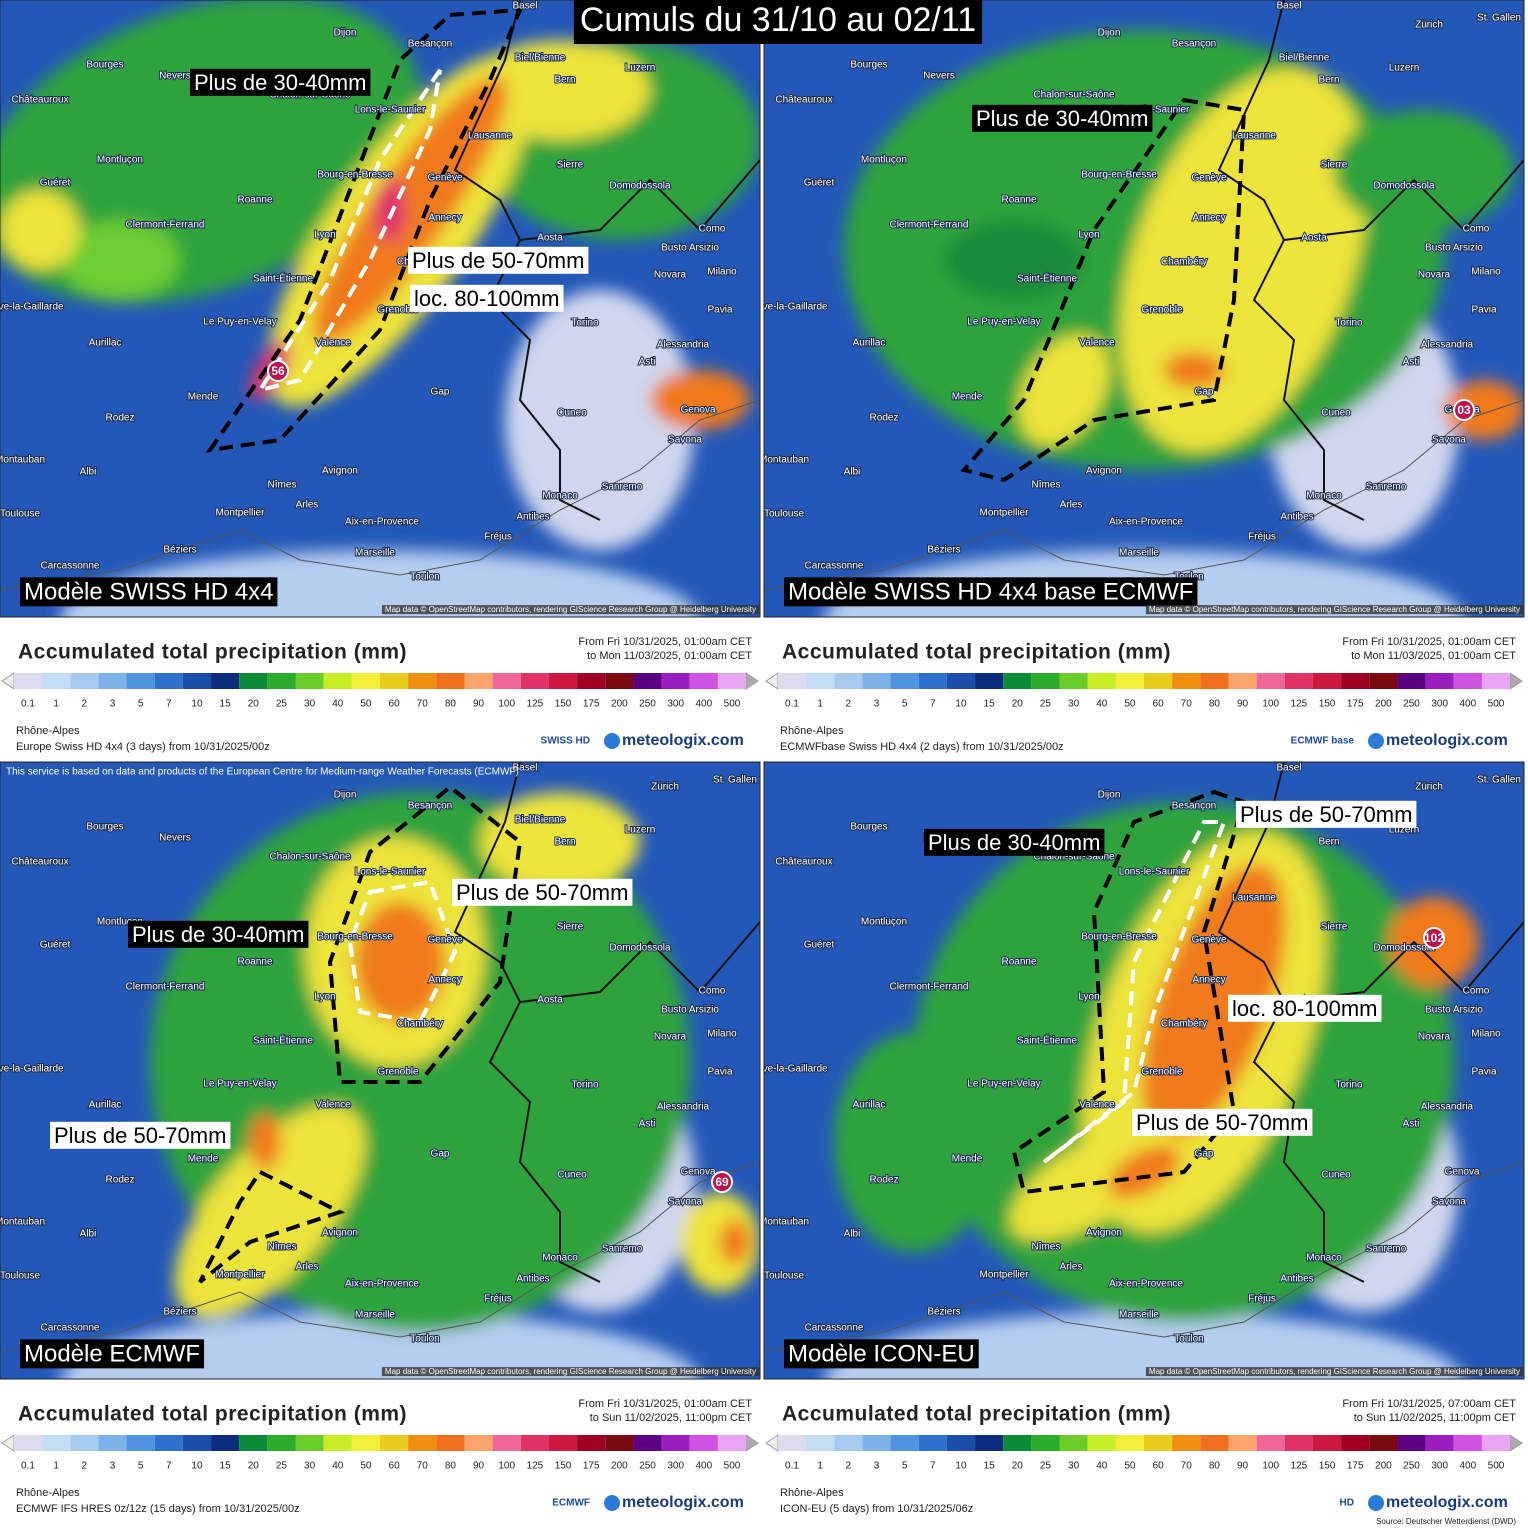  Describe the element at coordinates (752, 1443) in the screenshot. I see `colorbar-end` at that location.